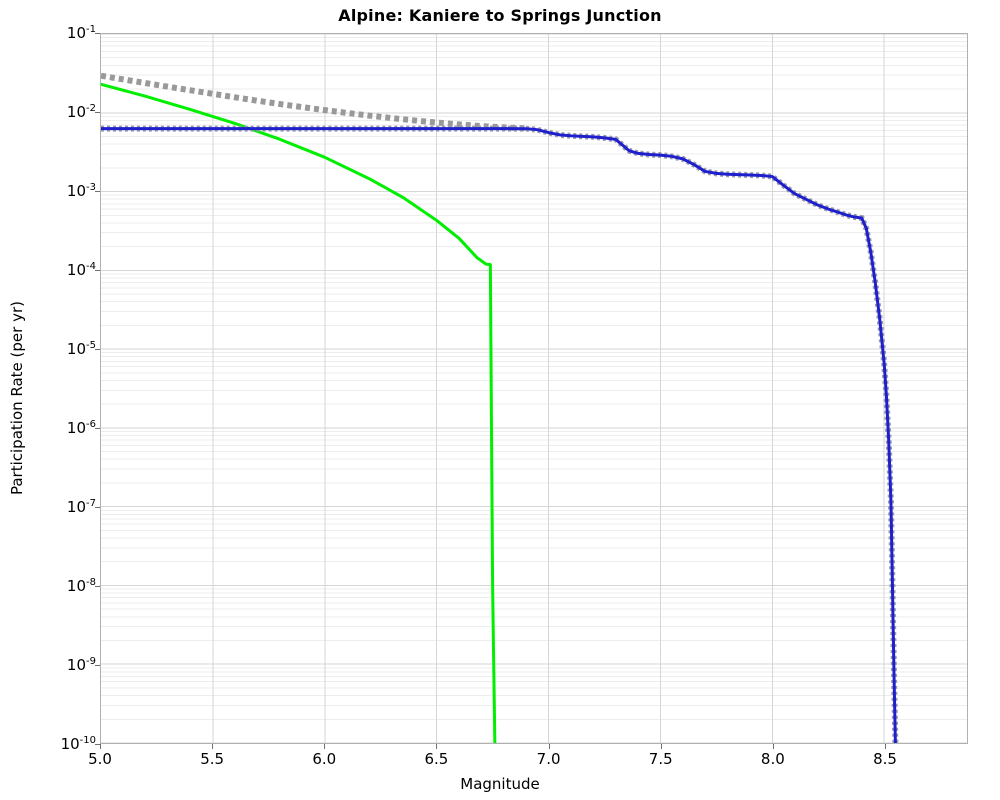 Image resolution: width=1000 pixels, height=800 pixels. I want to click on x-tick-label: 7.5, so click(660, 759).